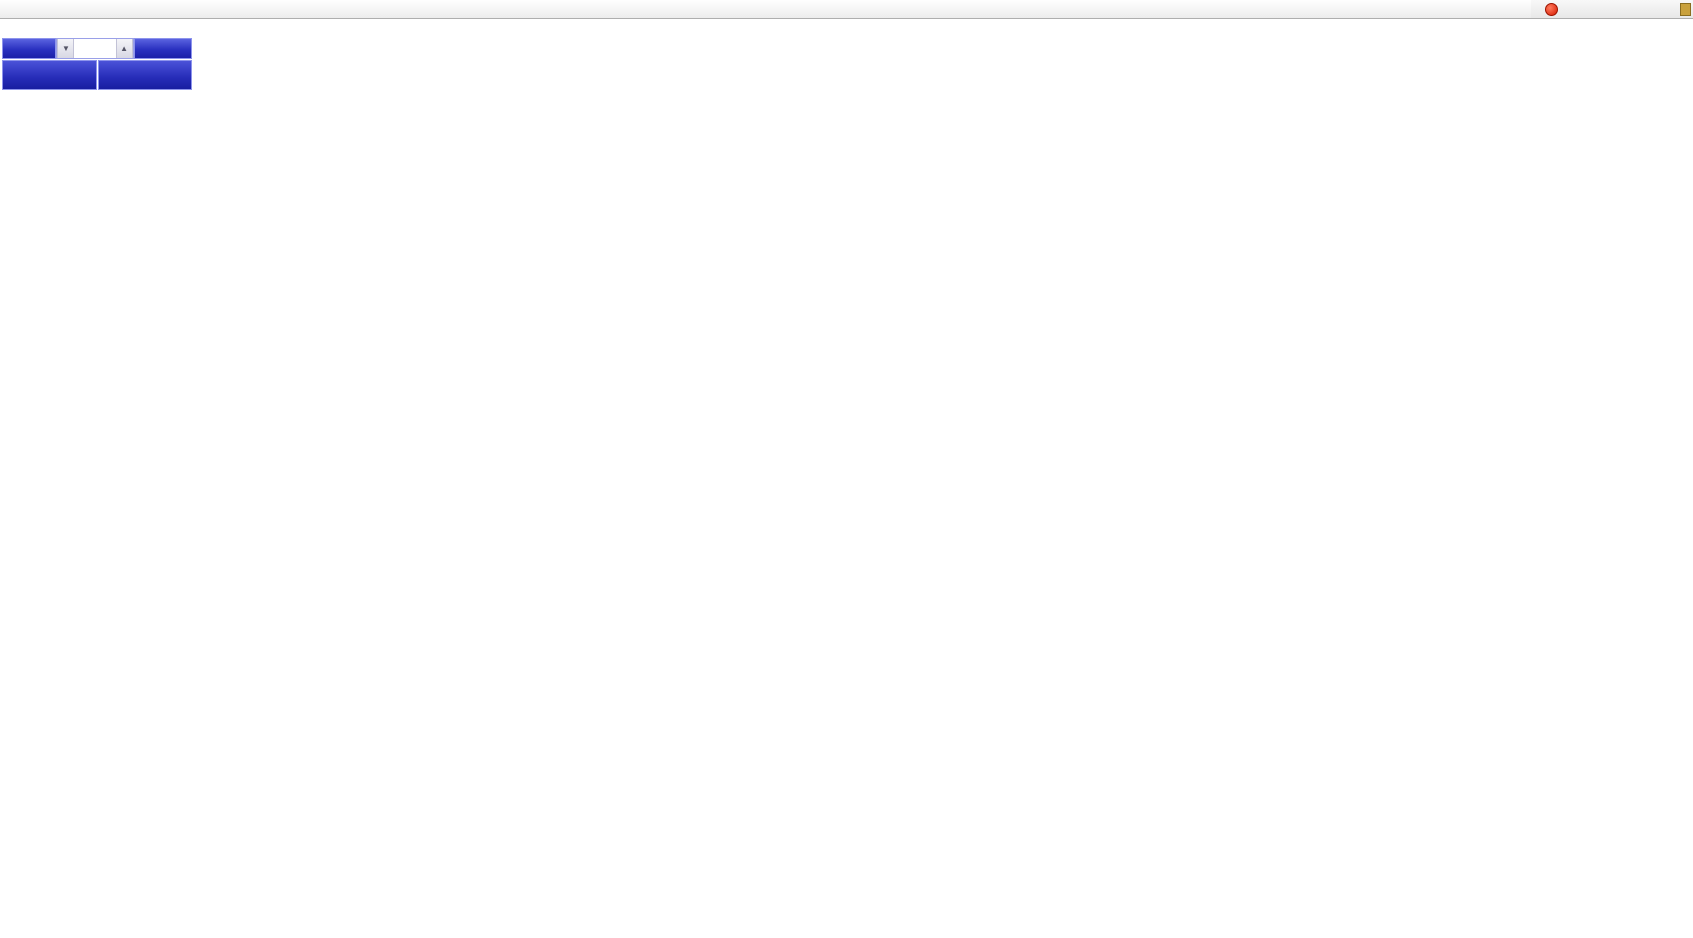 The height and width of the screenshot is (938, 1693). I want to click on toolbar-right-area, so click(1612, 9).